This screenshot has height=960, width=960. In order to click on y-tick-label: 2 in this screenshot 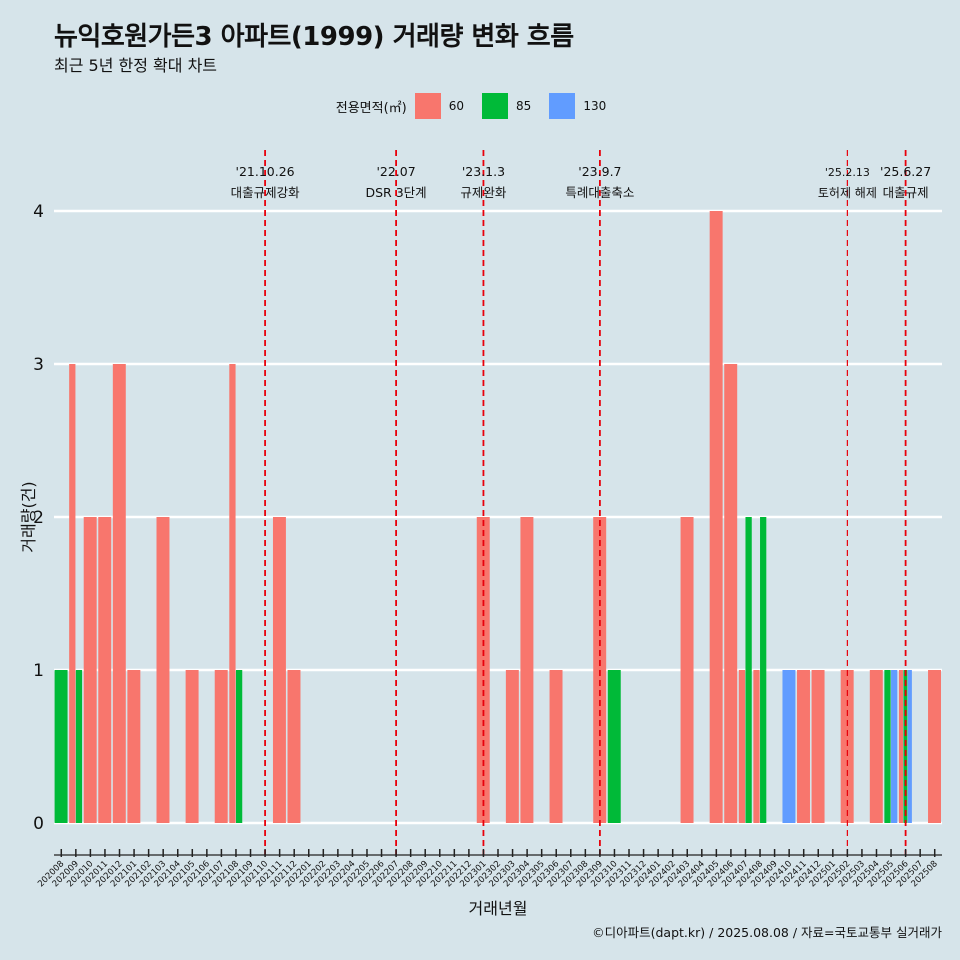, I will do `click(38, 518)`.